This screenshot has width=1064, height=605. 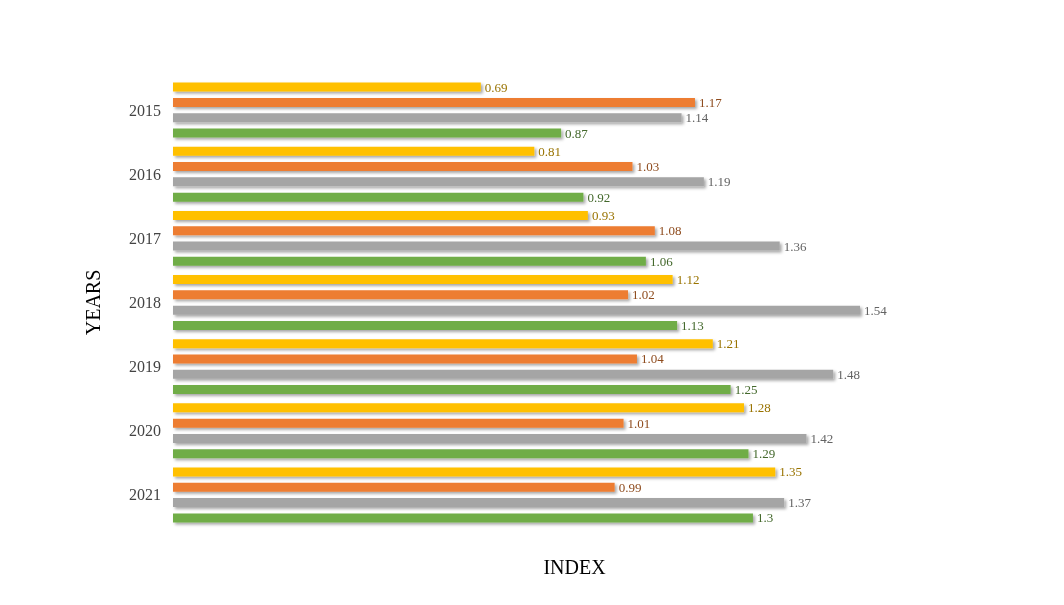 I want to click on data-label: 1.02, so click(x=643, y=295).